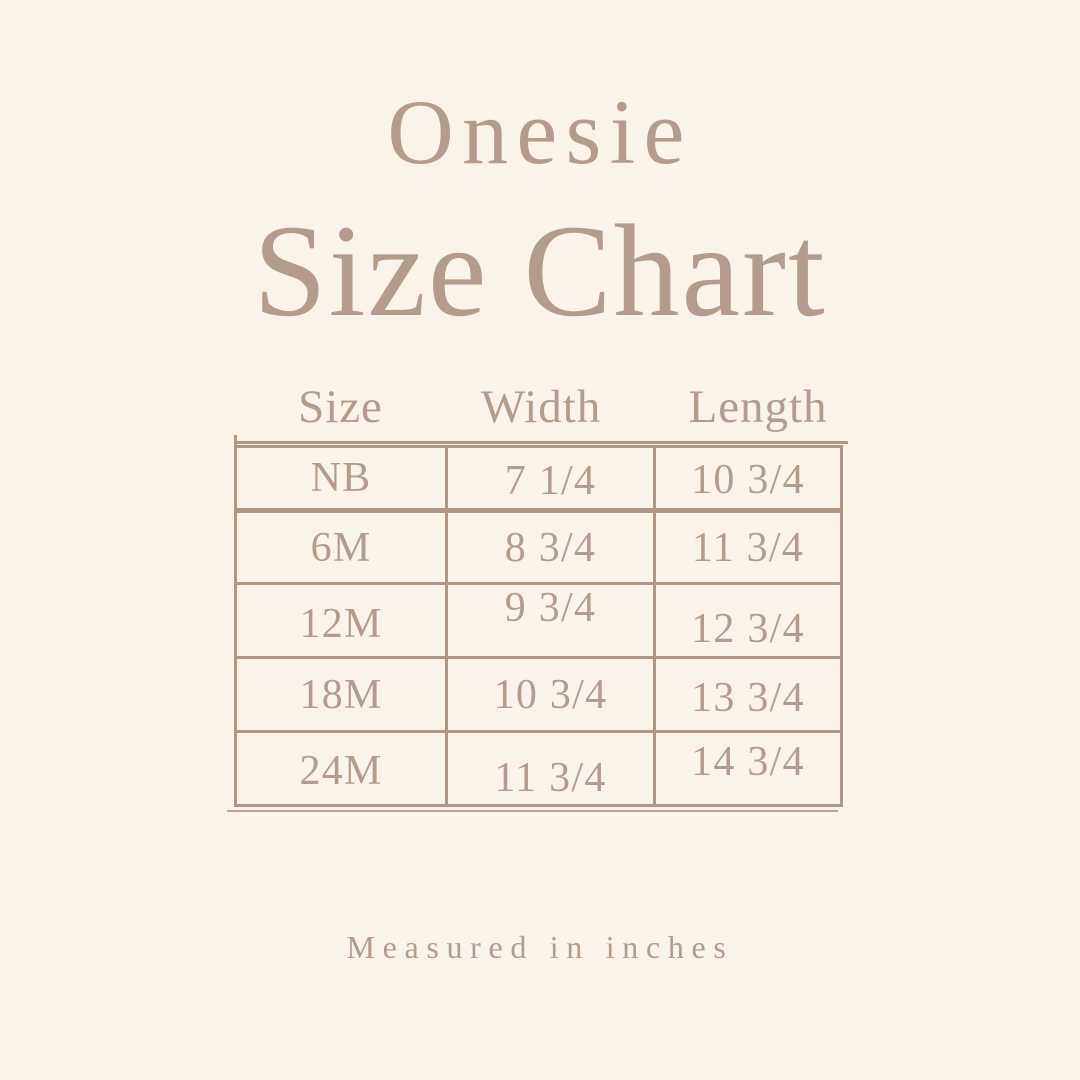  I want to click on table-cell-size: 6M, so click(342, 545).